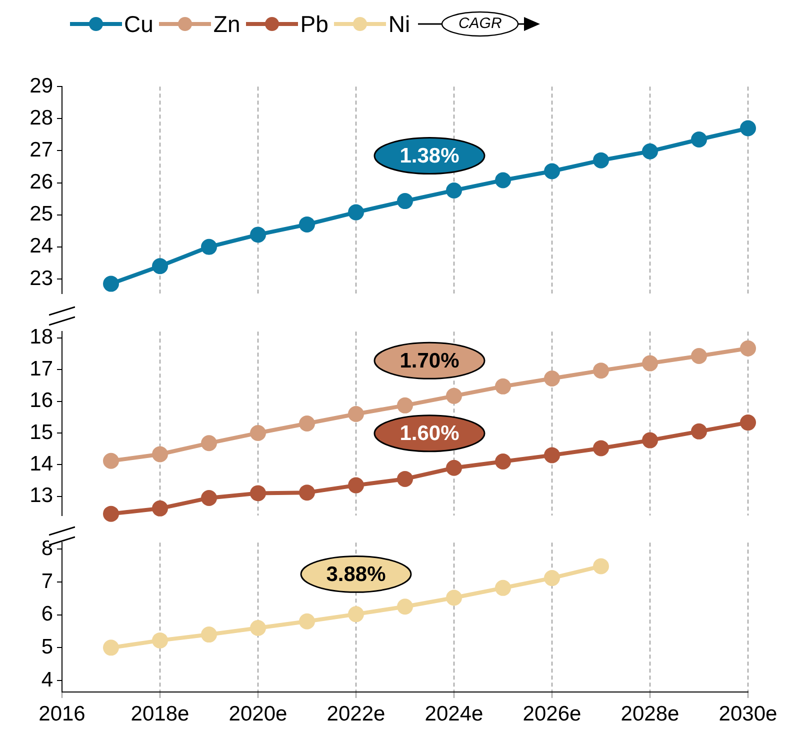 The image size is (788, 730). I want to click on annotation: 1.70%, so click(430, 360).